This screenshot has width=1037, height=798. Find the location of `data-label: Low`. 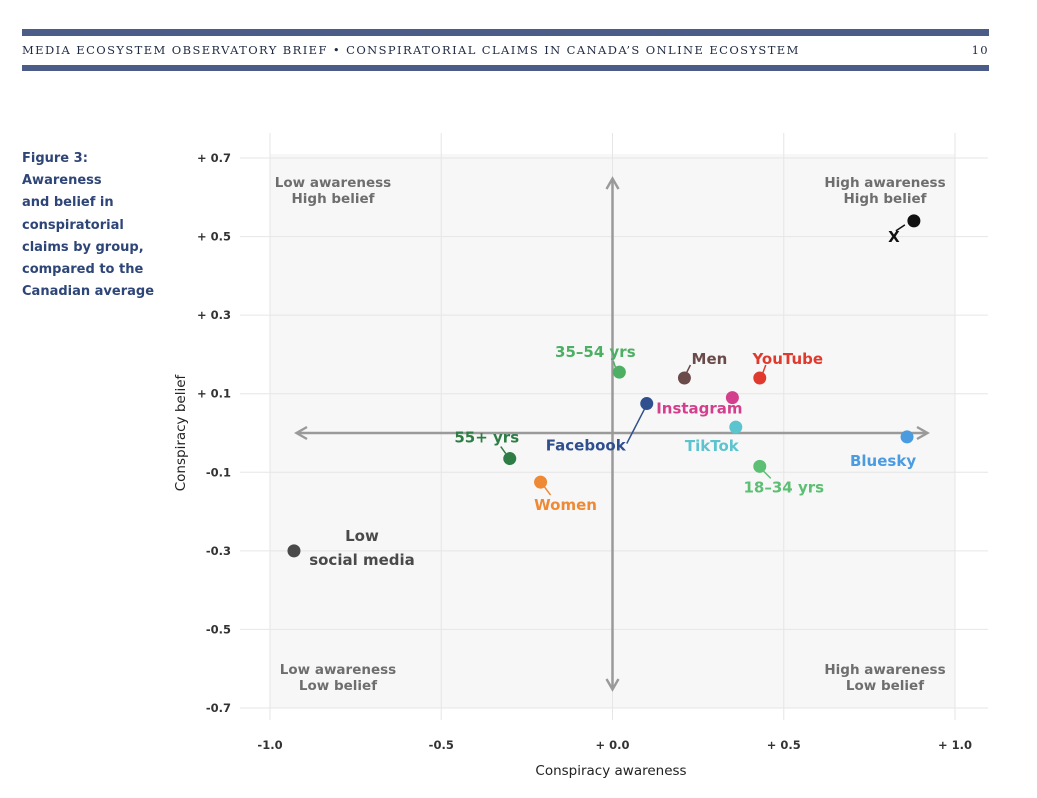

data-label: Low is located at coordinates (362, 536).